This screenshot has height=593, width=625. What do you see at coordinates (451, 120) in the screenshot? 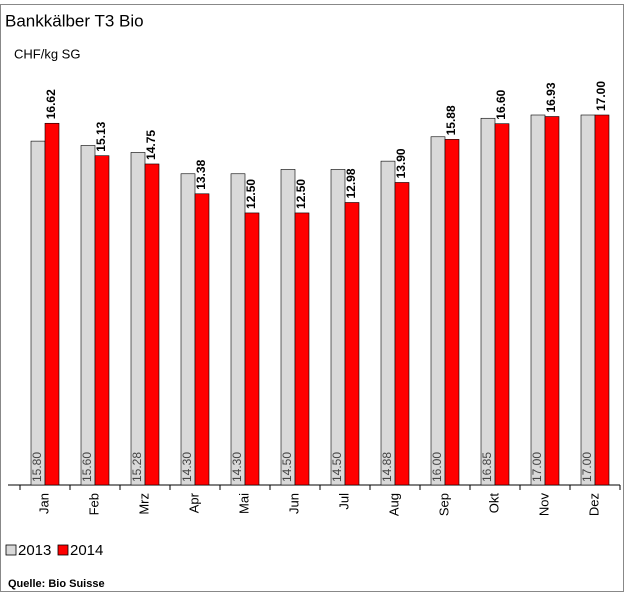
I see `value-label: 15.88` at bounding box center [451, 120].